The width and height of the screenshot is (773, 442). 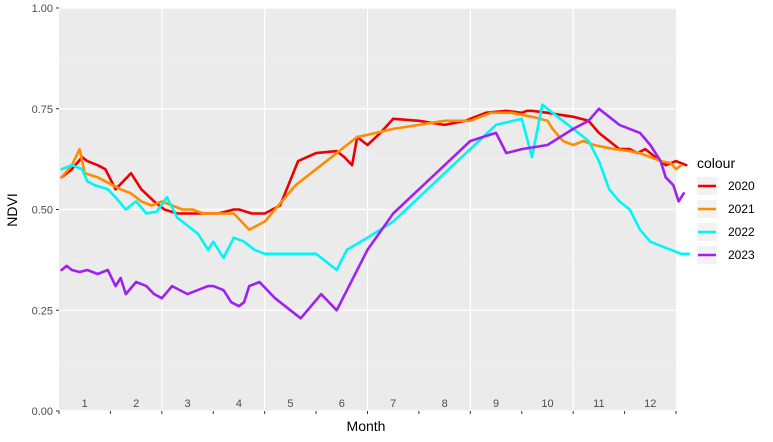 What do you see at coordinates (290, 404) in the screenshot?
I see `month-label: 5` at bounding box center [290, 404].